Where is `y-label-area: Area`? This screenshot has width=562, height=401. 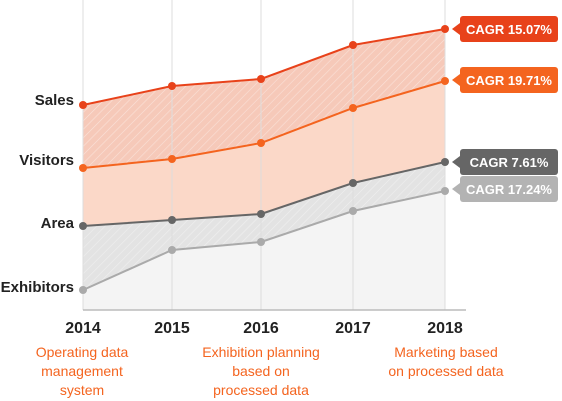
y-label-area: Area is located at coordinates (58, 223).